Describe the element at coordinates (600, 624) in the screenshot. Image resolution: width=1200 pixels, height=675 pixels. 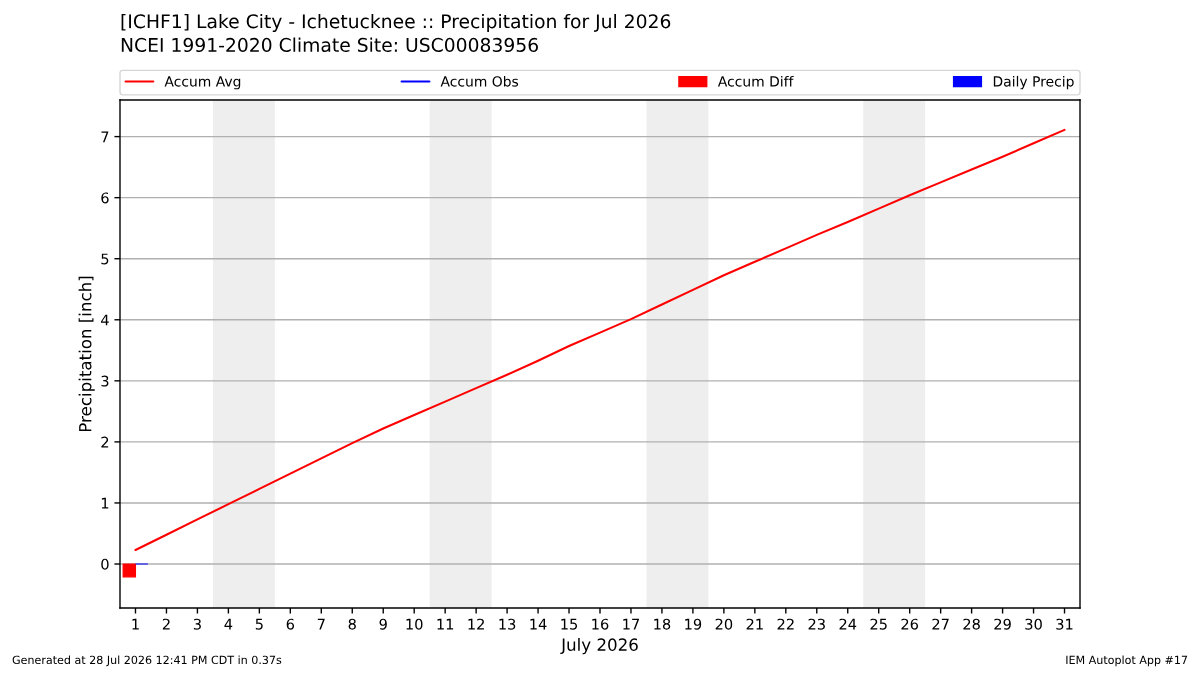
I see `x-tick-label: 16` at that location.